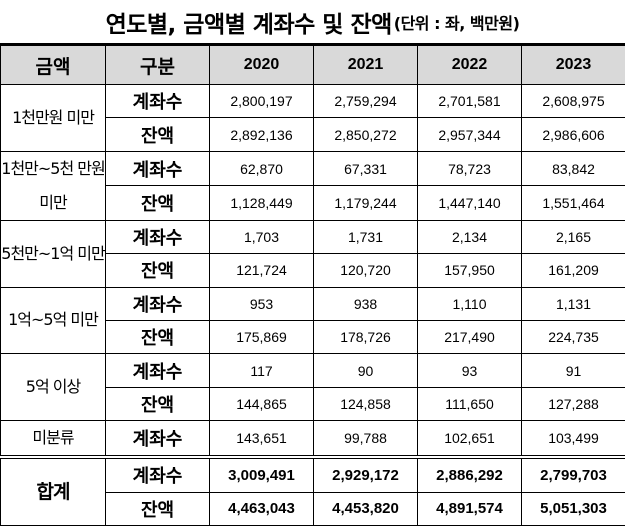  What do you see at coordinates (470, 370) in the screenshot?
I see `value-cell: 93` at bounding box center [470, 370].